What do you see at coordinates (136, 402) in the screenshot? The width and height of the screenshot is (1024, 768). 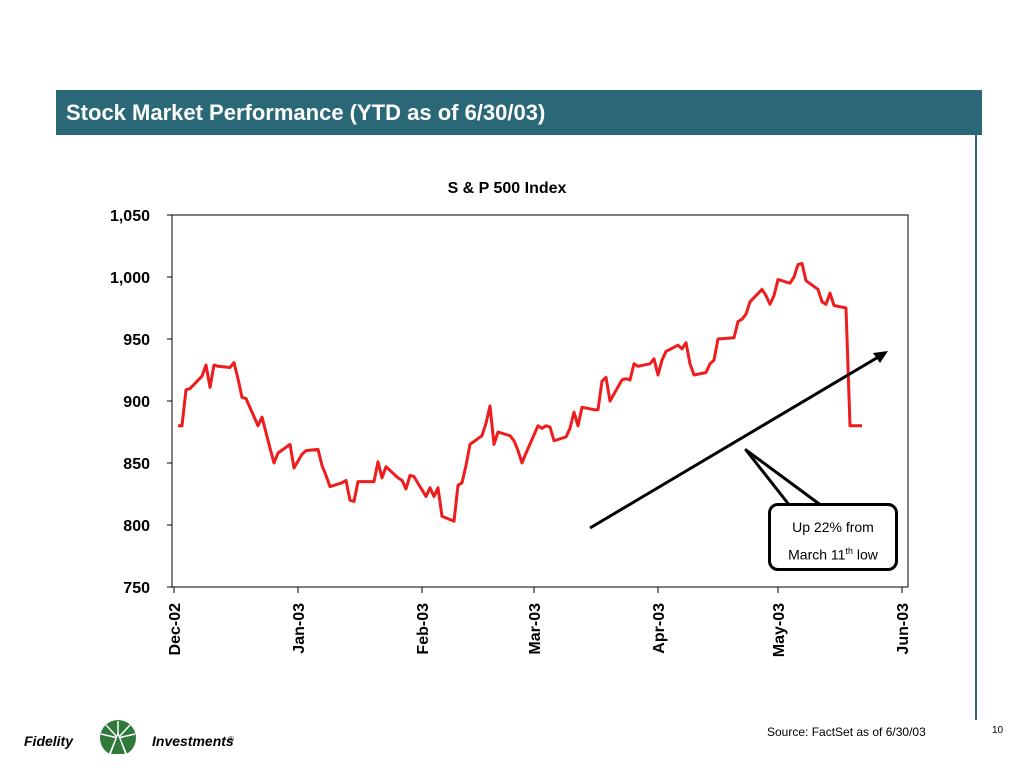 I see `y-tick-label: 900` at bounding box center [136, 402].